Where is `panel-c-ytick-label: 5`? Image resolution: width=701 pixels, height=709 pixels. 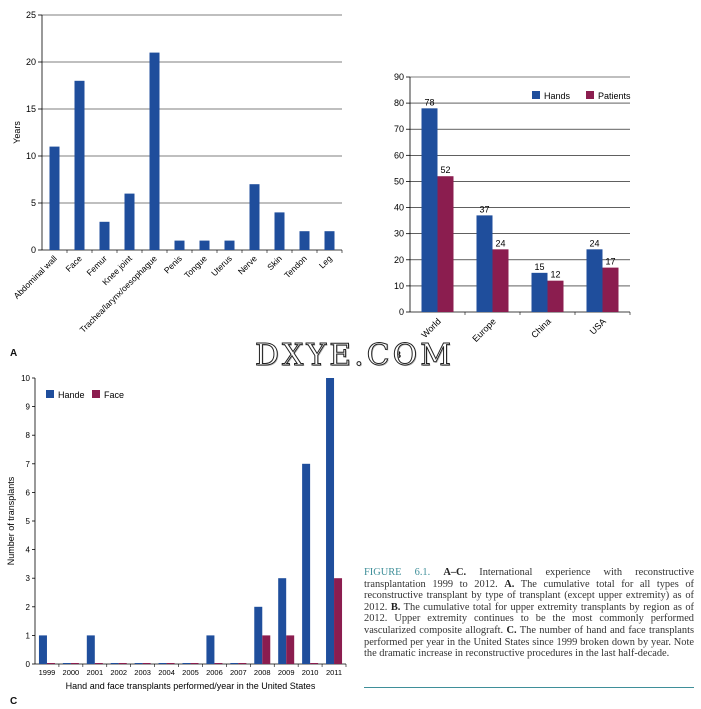 panel-c-ytick-label: 5 is located at coordinates (28, 521).